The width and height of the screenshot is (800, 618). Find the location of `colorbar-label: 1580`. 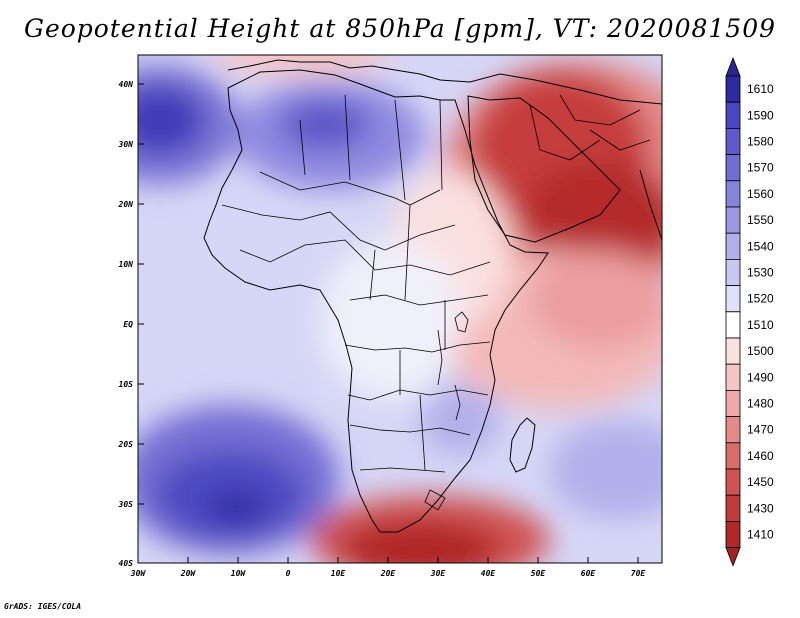

colorbar-label: 1580 is located at coordinates (760, 142).